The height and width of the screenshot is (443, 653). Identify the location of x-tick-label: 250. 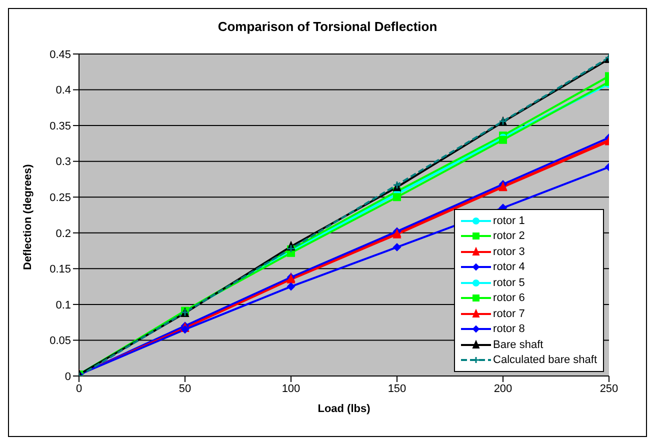
(609, 388).